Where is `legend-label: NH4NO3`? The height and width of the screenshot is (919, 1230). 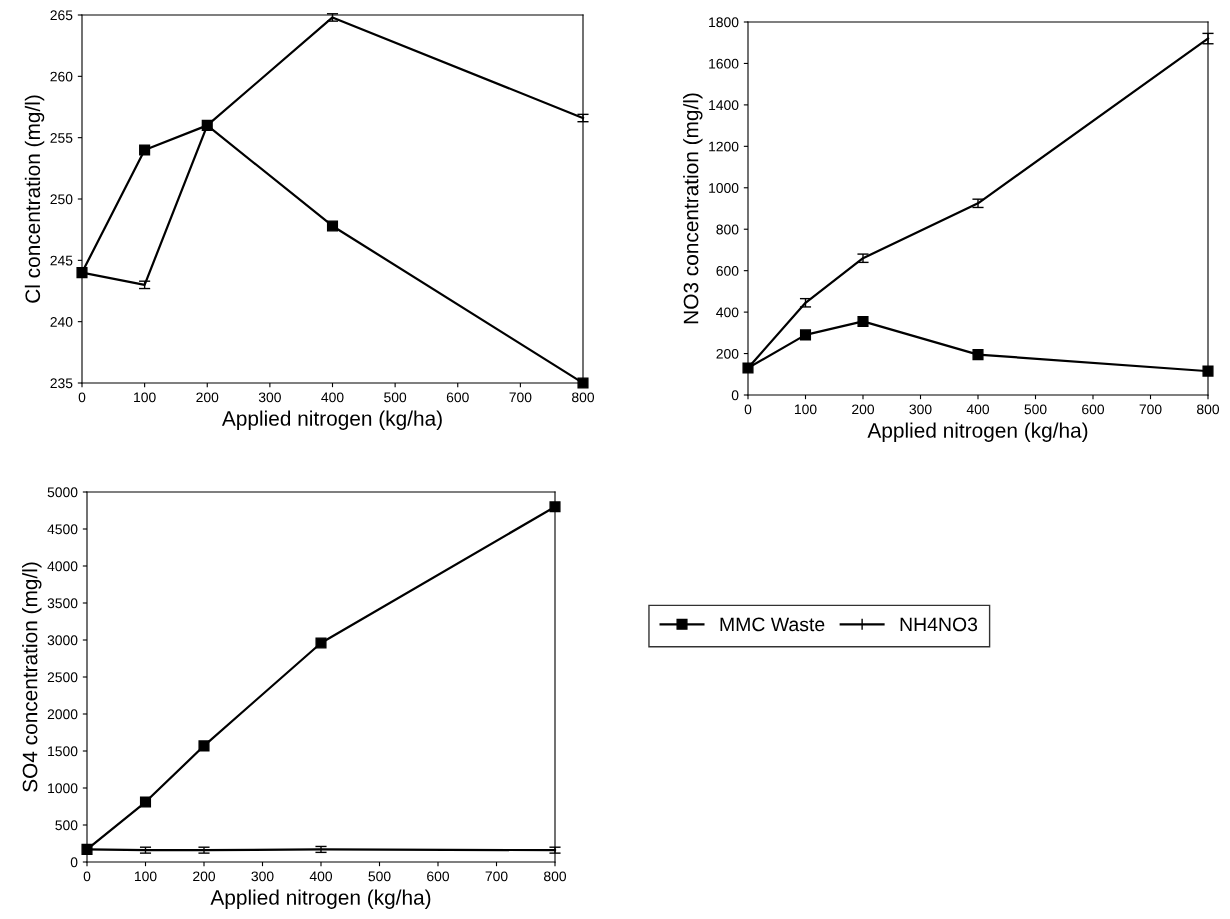 legend-label: NH4NO3 is located at coordinates (939, 624).